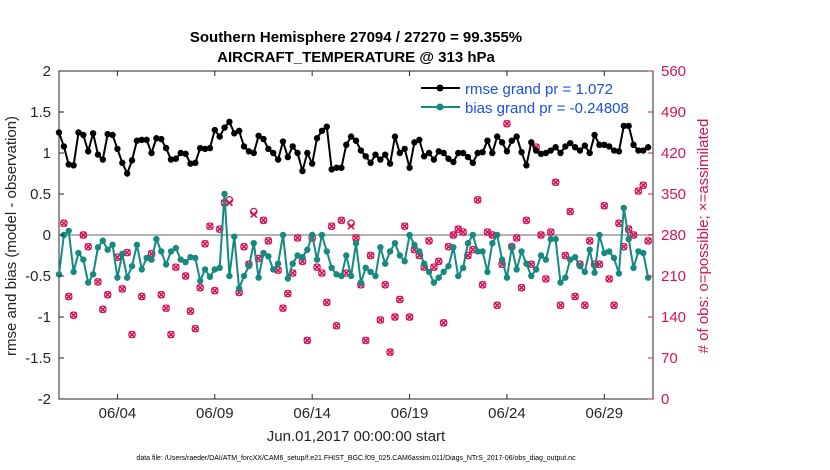 The height and width of the screenshot is (470, 830). Describe the element at coordinates (410, 413) in the screenshot. I see `x-tick-label: 06/19` at that location.